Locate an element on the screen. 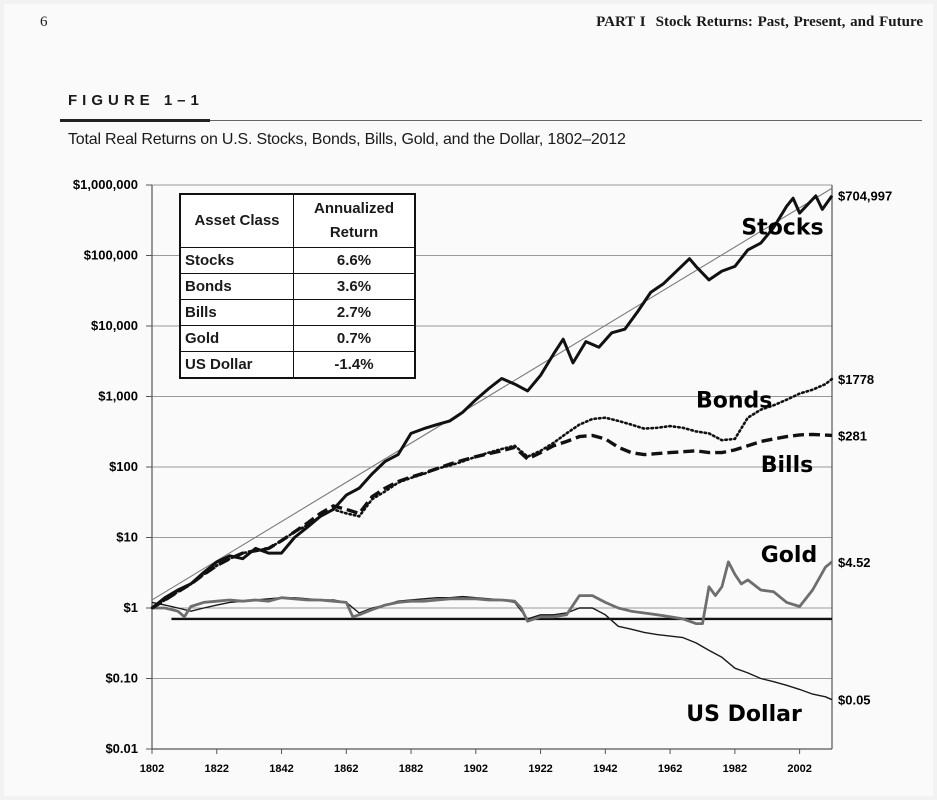  asset-cell: Bonds is located at coordinates (236, 286).